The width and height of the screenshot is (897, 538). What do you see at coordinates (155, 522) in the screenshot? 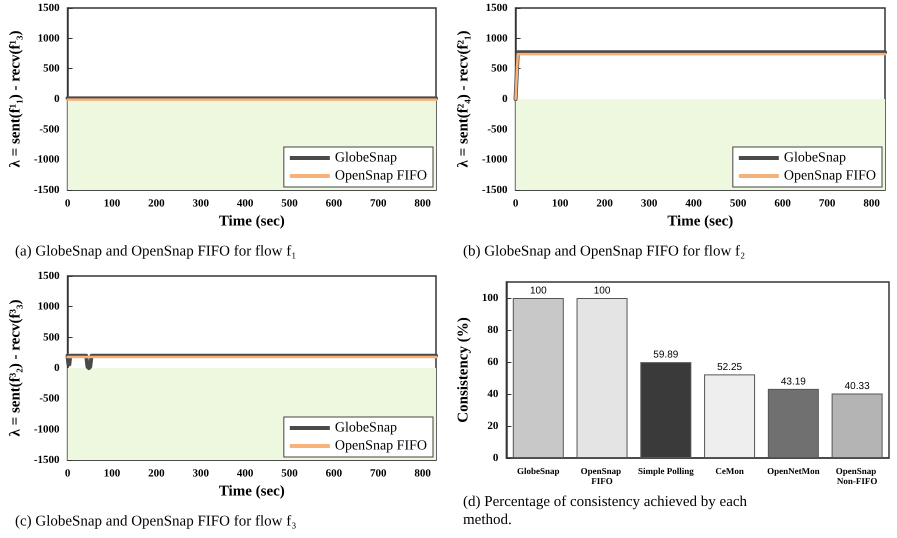
I see `text: (c) GlobeSnap and OpenSnap FIFO for flow f₃` at bounding box center [155, 522].